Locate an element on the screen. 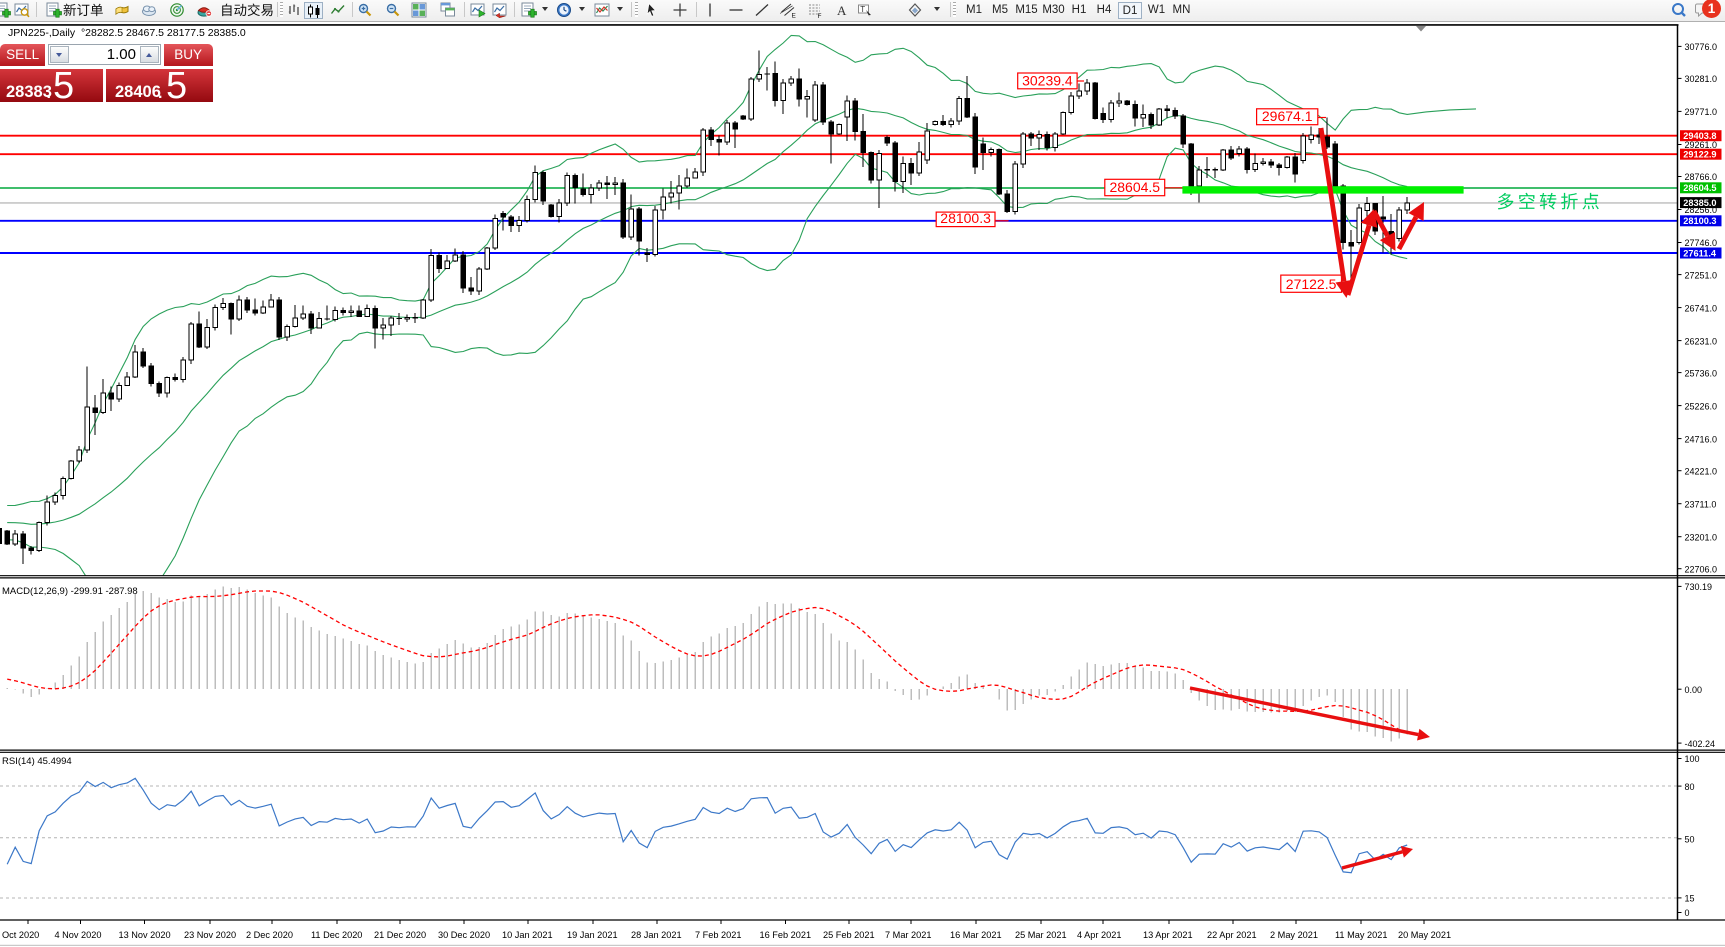  svg-text: 30776.0 is located at coordinates (1701, 47).